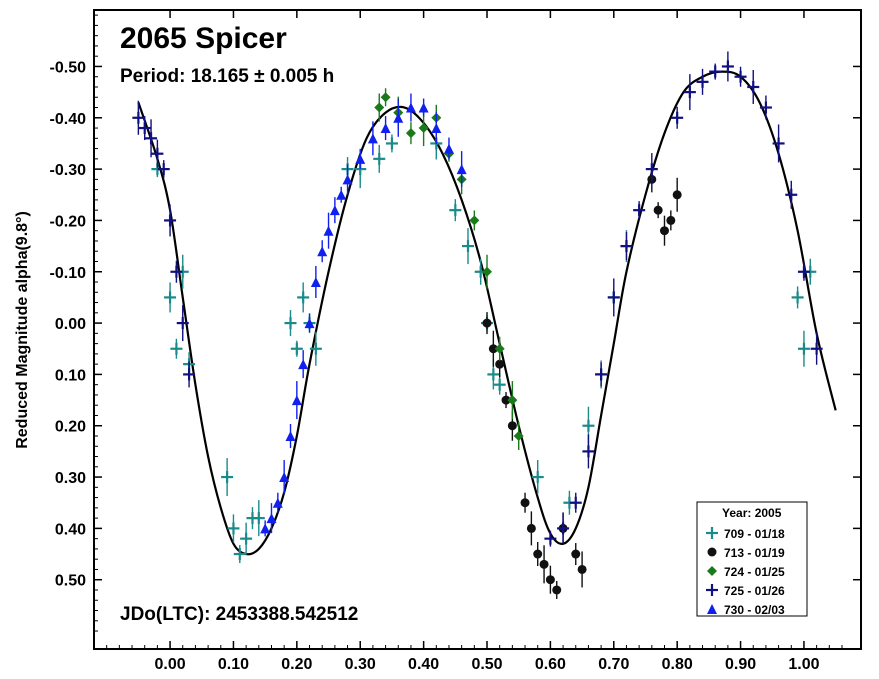 The height and width of the screenshot is (679, 879). What do you see at coordinates (752, 513) in the screenshot?
I see `legend-title: Year: 2005` at bounding box center [752, 513].